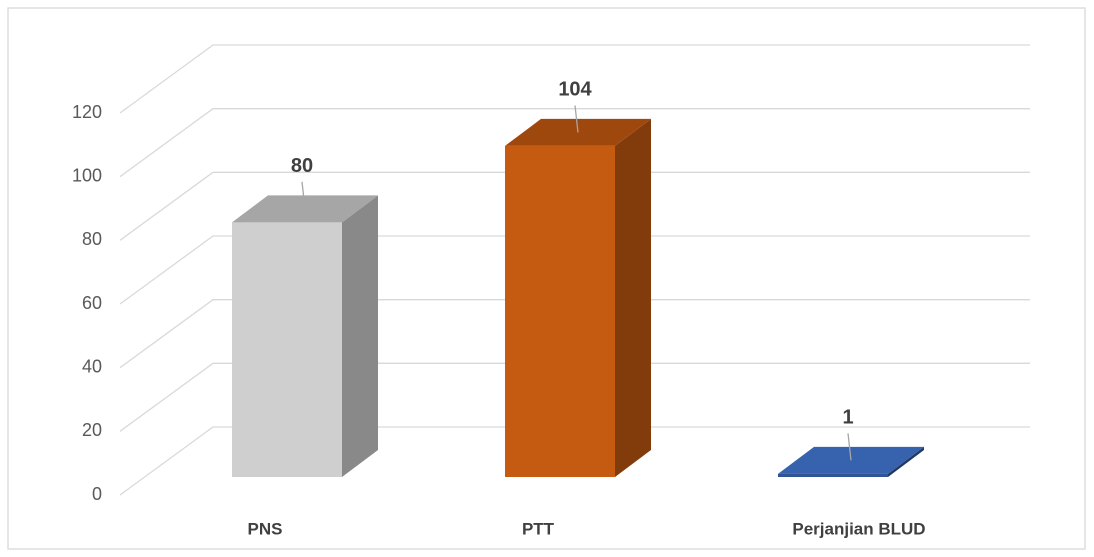 Image resolution: width=1094 pixels, height=557 pixels. I want to click on y-tick-label: 60, so click(92, 303).